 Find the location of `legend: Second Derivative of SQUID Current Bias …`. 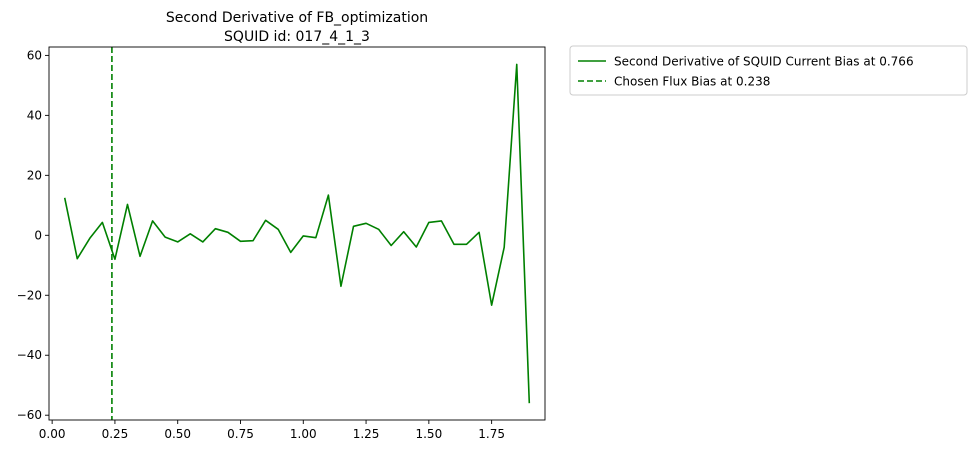

legend: Second Derivative of SQUID Current Bias … is located at coordinates (768, 70).